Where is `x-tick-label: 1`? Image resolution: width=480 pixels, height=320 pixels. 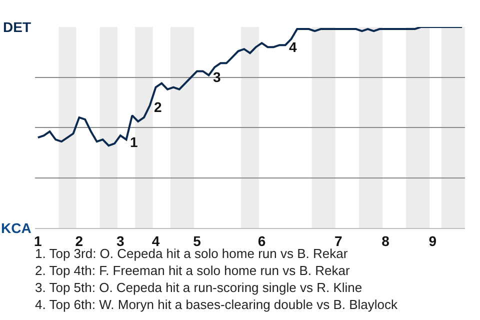 x-tick-label: 1 is located at coordinates (38, 240).